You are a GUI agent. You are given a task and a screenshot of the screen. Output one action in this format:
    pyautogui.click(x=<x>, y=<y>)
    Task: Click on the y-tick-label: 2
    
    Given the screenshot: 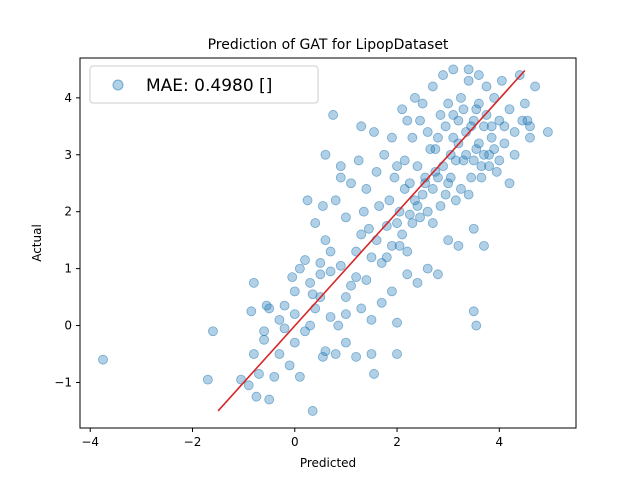 What is the action you would take?
    pyautogui.click(x=68, y=212)
    